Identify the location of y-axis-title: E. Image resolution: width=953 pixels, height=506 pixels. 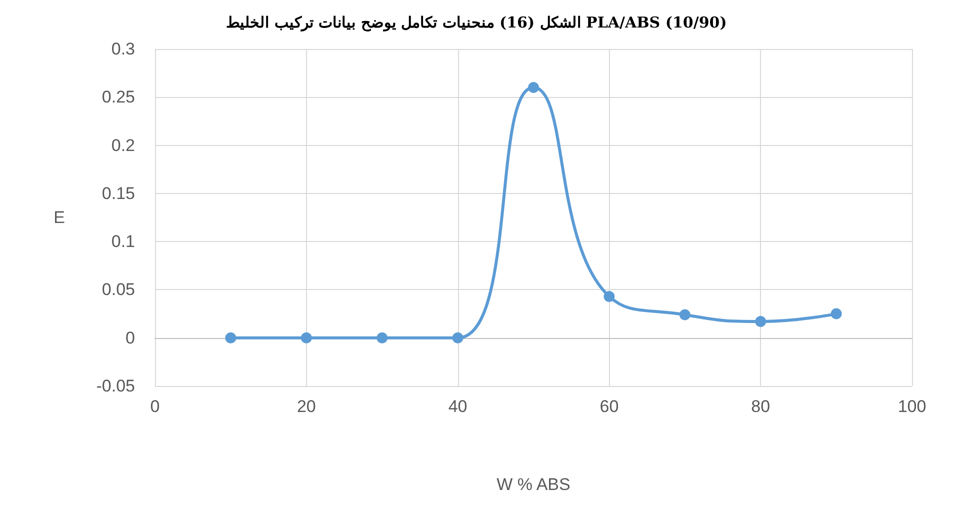
(59, 217).